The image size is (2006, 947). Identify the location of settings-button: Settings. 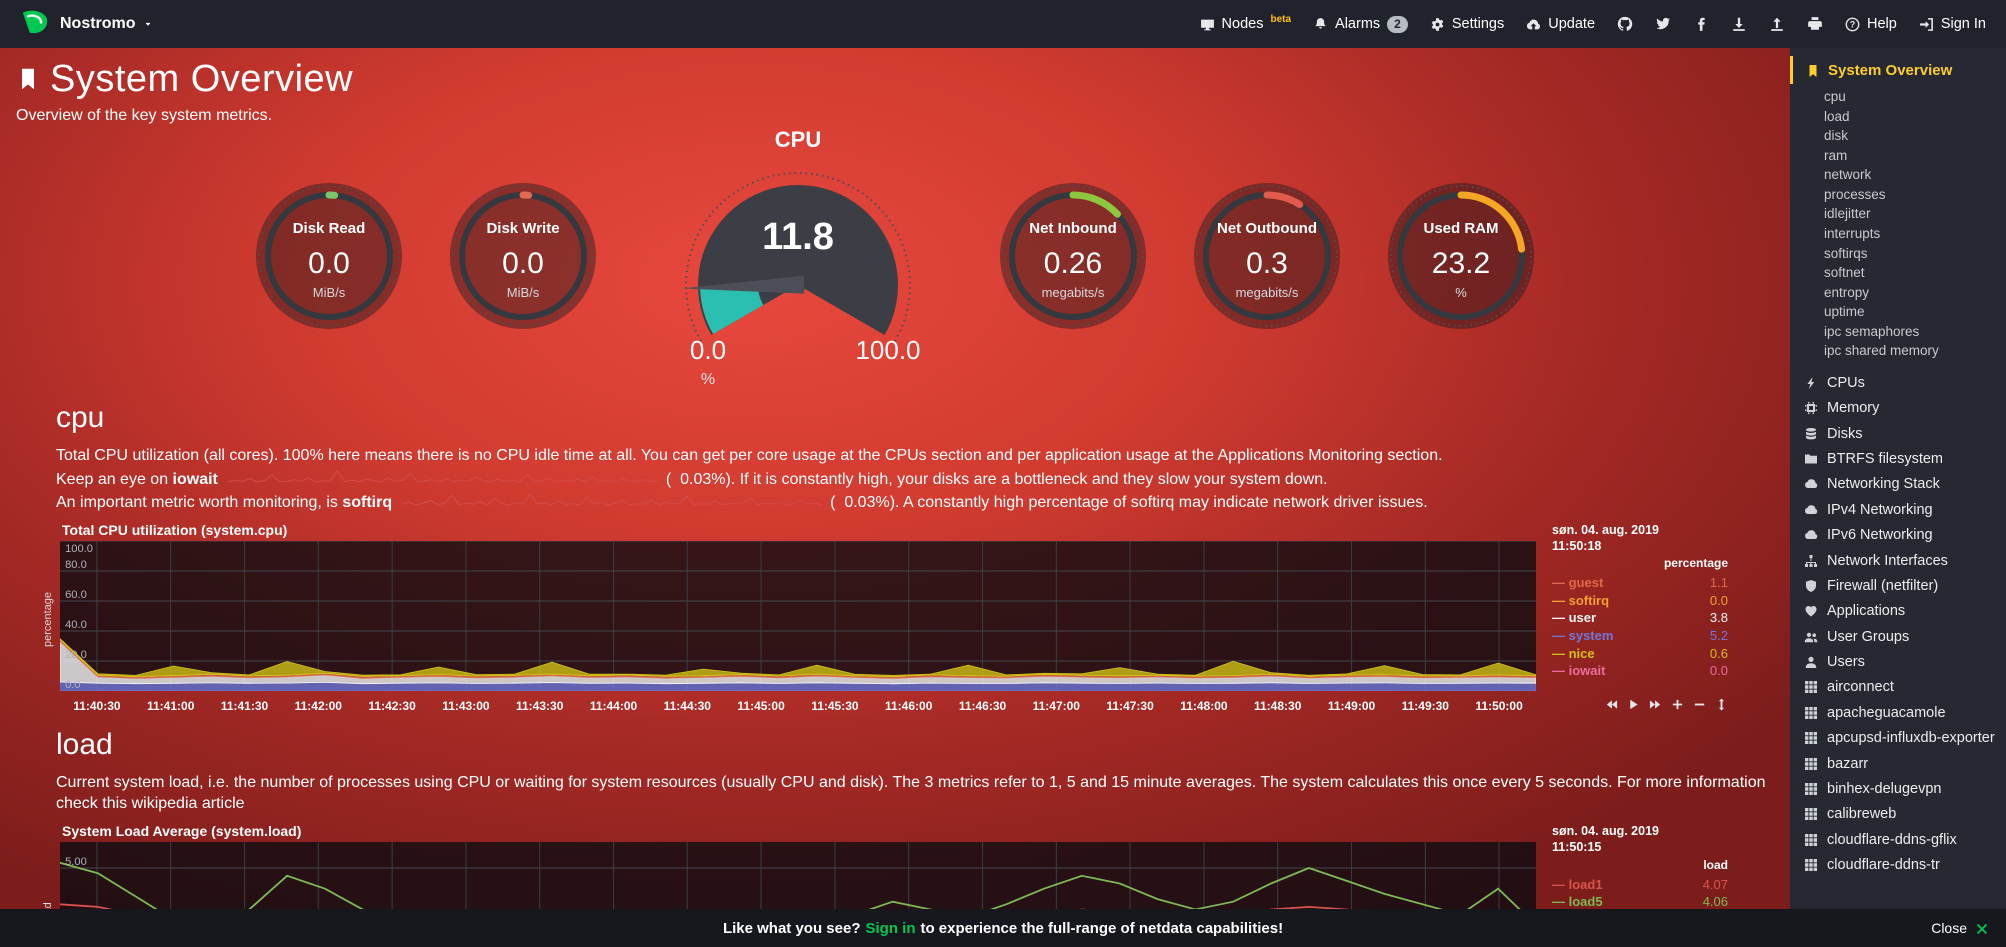
(1467, 24).